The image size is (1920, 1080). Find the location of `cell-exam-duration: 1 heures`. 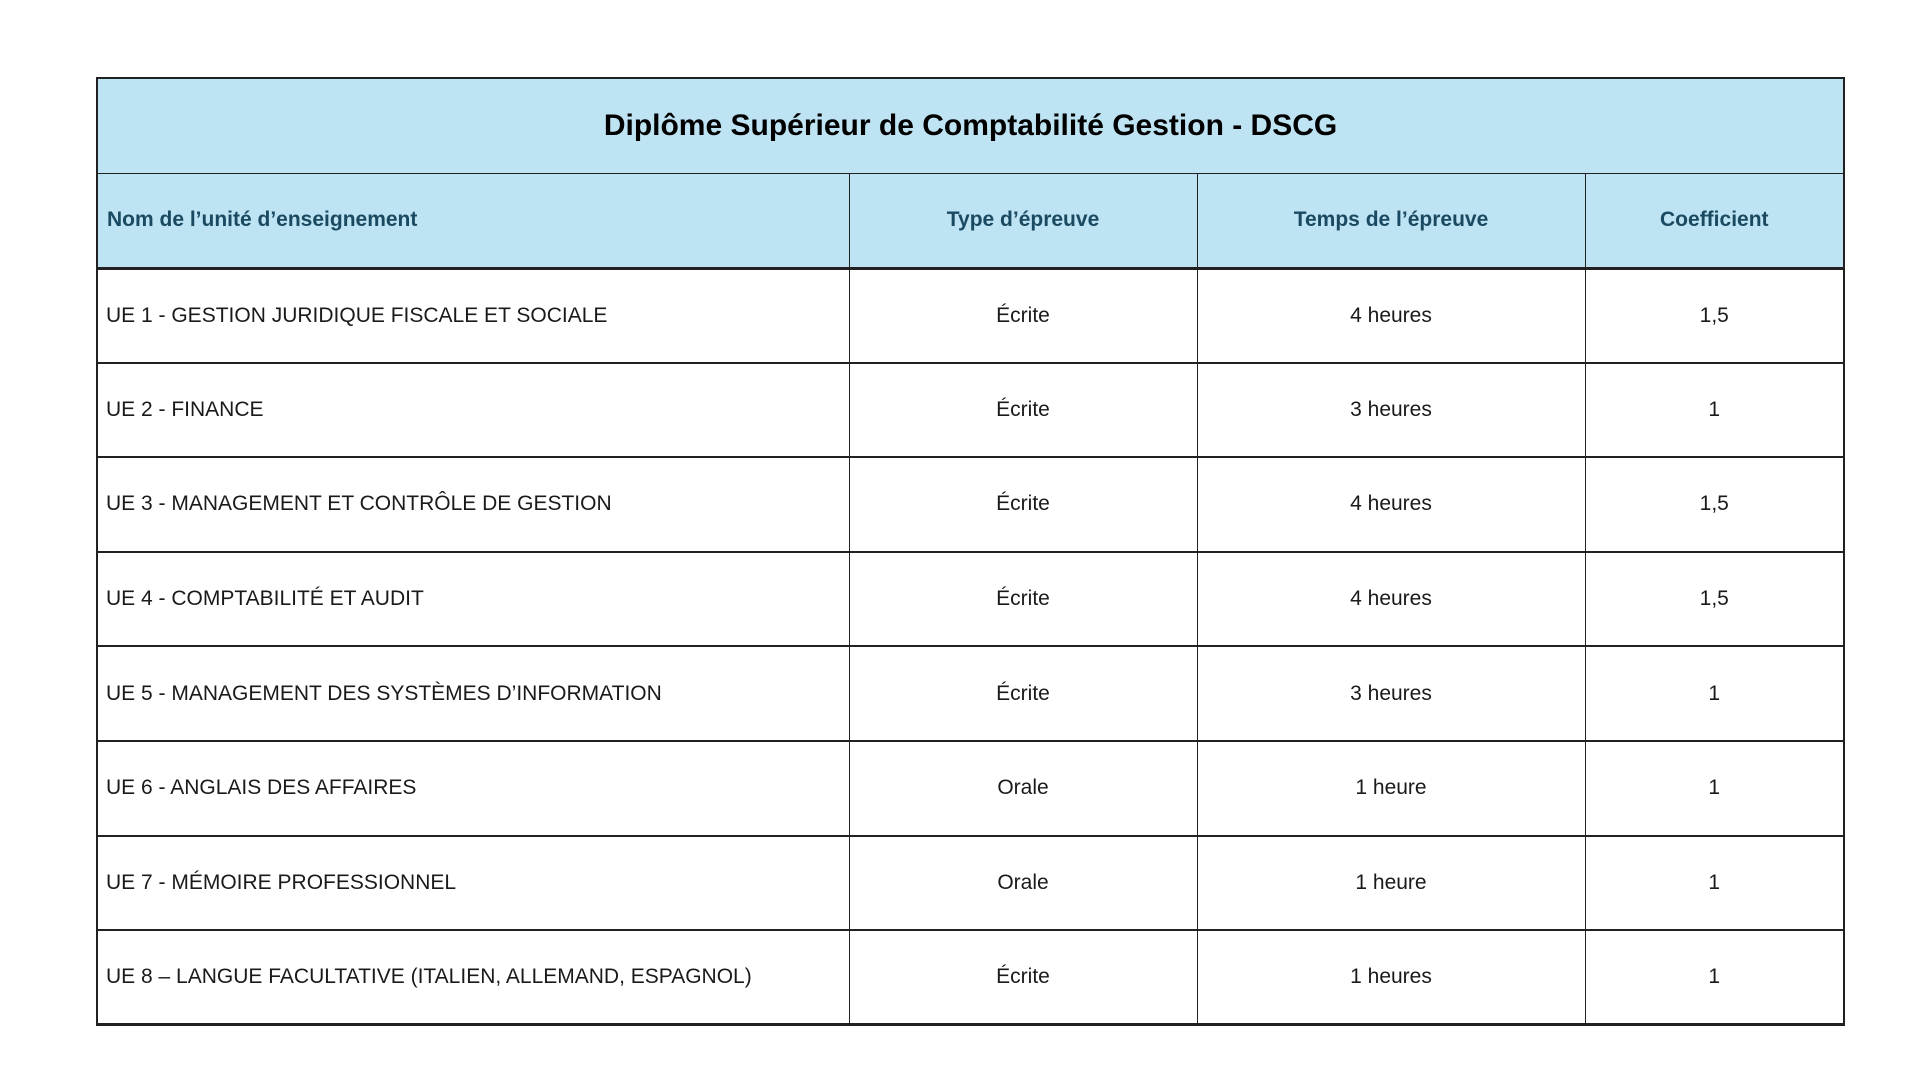

cell-exam-duration: 1 heures is located at coordinates (1391, 977).